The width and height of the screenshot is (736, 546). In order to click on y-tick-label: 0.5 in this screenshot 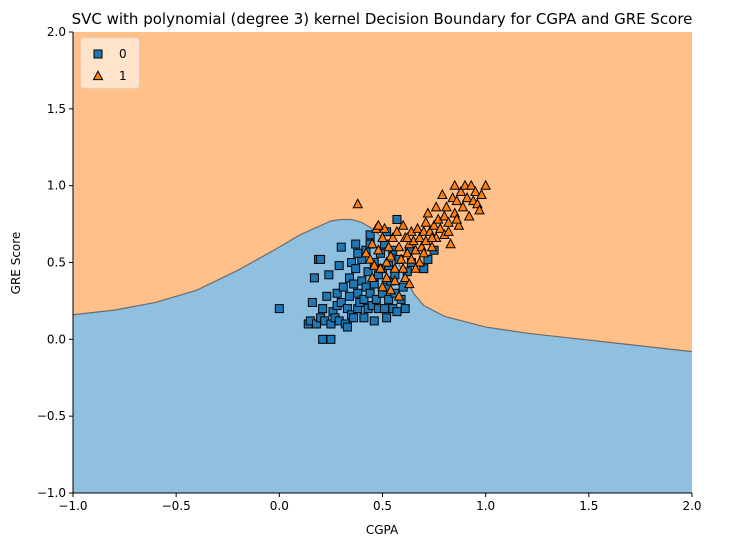, I will do `click(56, 263)`.